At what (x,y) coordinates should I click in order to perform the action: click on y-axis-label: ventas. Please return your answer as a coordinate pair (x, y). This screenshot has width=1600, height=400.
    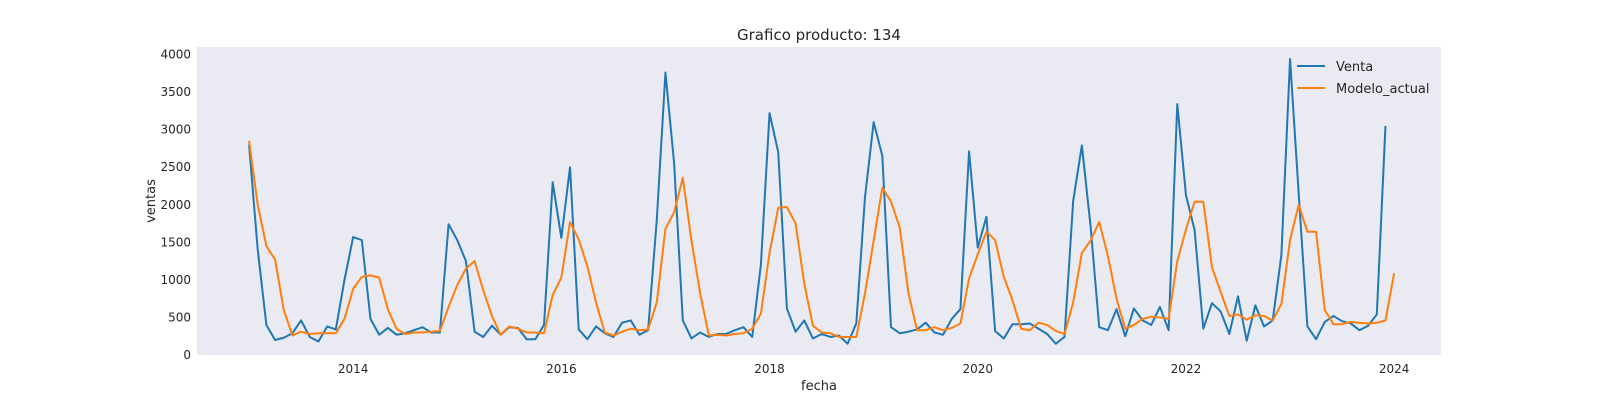
    Looking at the image, I should click on (151, 201).